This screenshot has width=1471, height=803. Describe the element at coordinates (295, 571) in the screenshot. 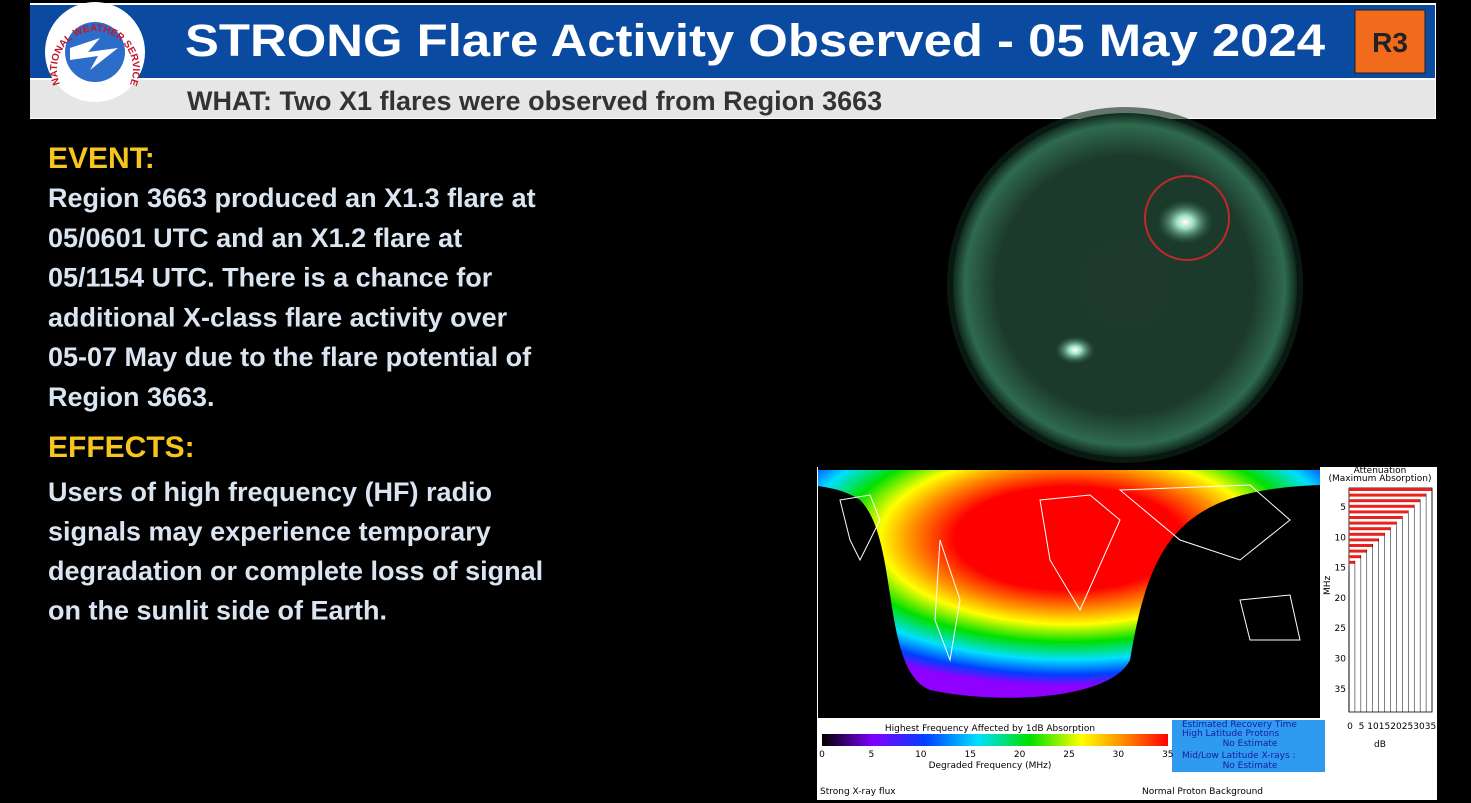

I see `effects-line: degradation or complete loss of signal` at that location.